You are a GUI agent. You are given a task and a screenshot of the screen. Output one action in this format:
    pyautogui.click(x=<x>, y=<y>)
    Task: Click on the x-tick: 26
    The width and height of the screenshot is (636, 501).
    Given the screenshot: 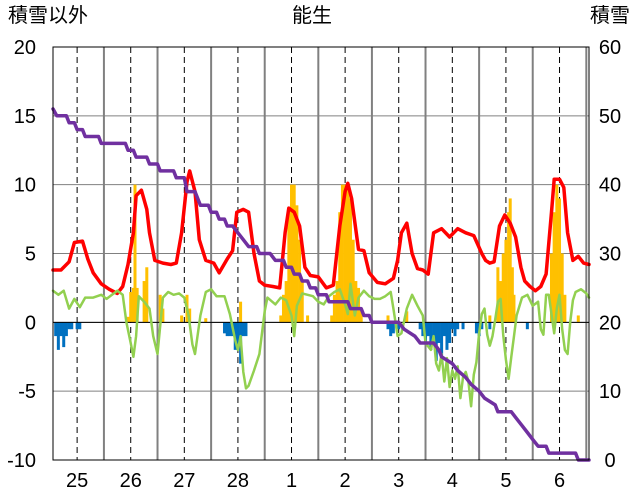 What is the action you would take?
    pyautogui.click(x=131, y=481)
    